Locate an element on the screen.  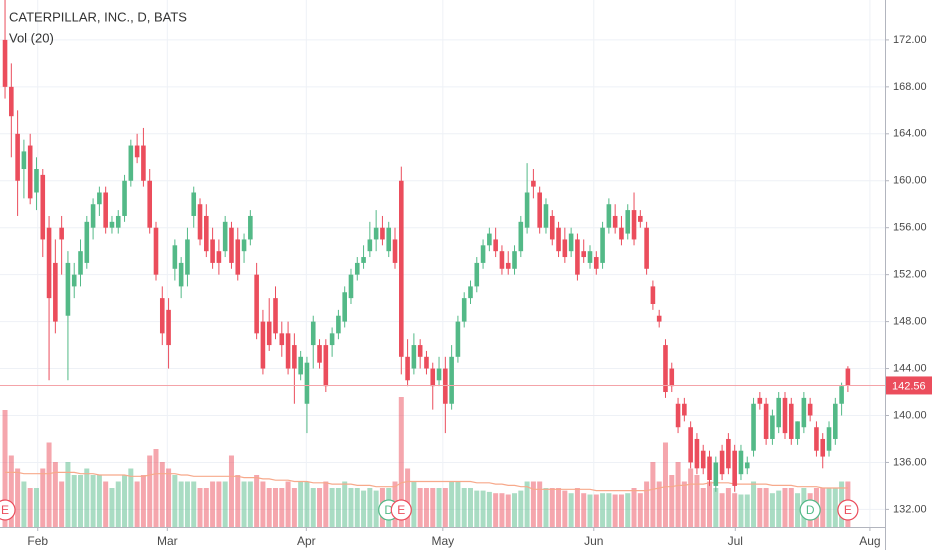
event-label: D is located at coordinates (810, 510).